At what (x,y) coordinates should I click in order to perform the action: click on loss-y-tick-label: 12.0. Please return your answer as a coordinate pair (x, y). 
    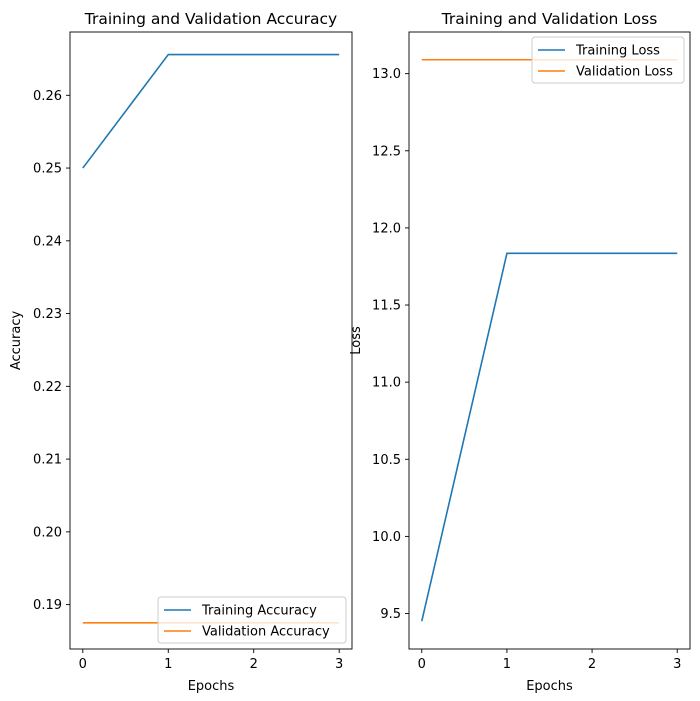
    Looking at the image, I should click on (386, 228).